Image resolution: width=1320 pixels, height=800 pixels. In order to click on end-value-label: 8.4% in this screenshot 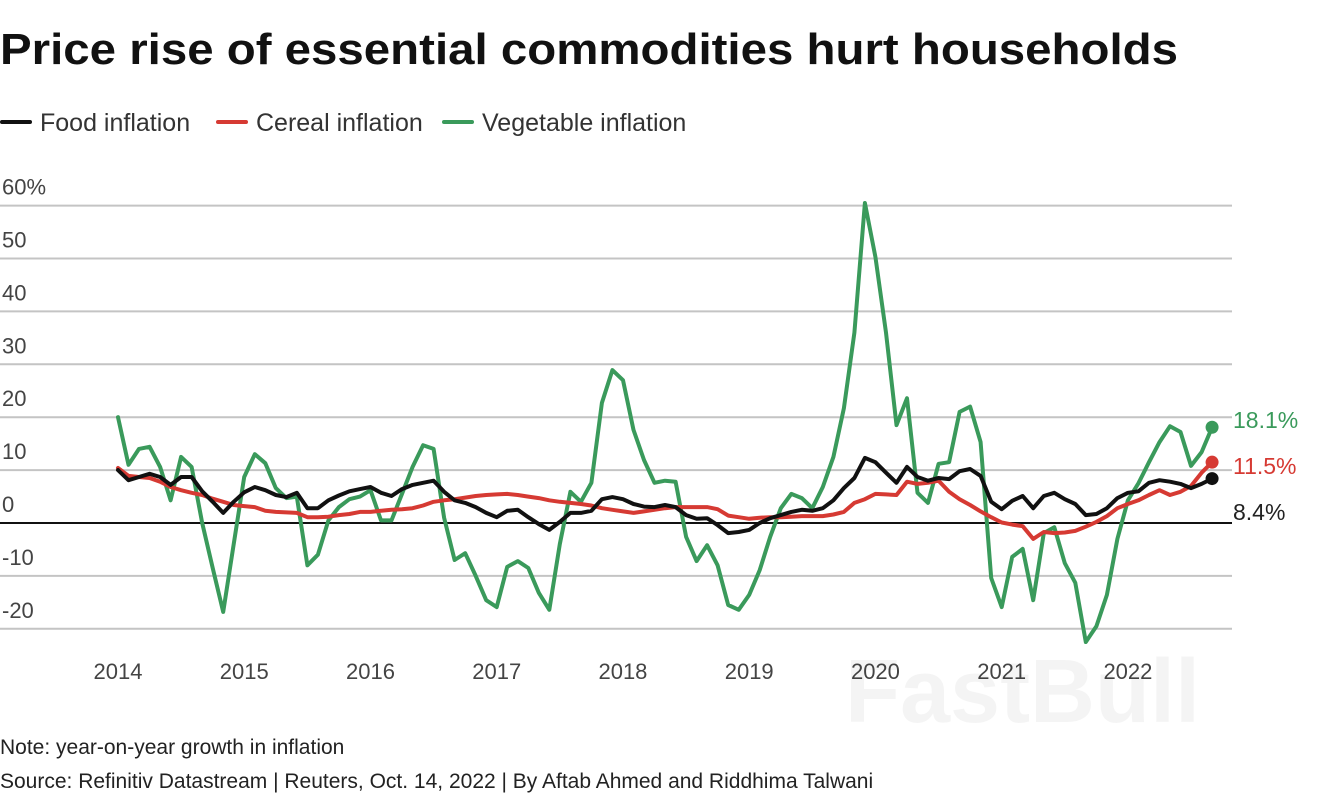, I will do `click(1259, 512)`.